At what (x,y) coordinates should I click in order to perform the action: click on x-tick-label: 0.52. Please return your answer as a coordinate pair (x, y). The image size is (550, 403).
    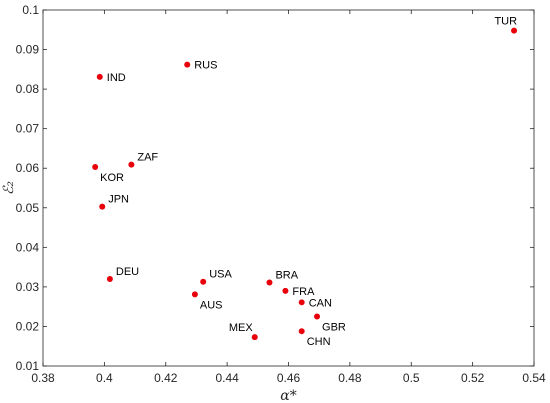
    Looking at the image, I should click on (473, 378).